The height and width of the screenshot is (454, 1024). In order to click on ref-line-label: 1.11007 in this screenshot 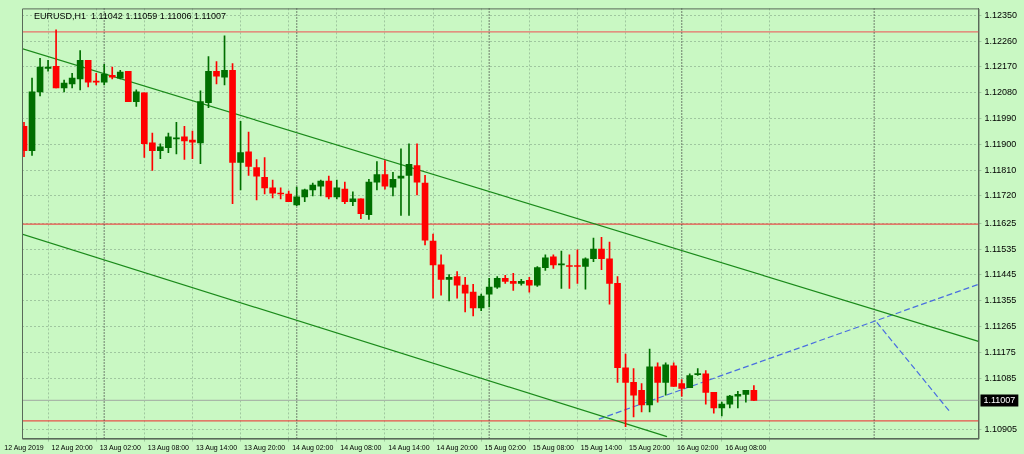, I will do `click(999, 399)`.